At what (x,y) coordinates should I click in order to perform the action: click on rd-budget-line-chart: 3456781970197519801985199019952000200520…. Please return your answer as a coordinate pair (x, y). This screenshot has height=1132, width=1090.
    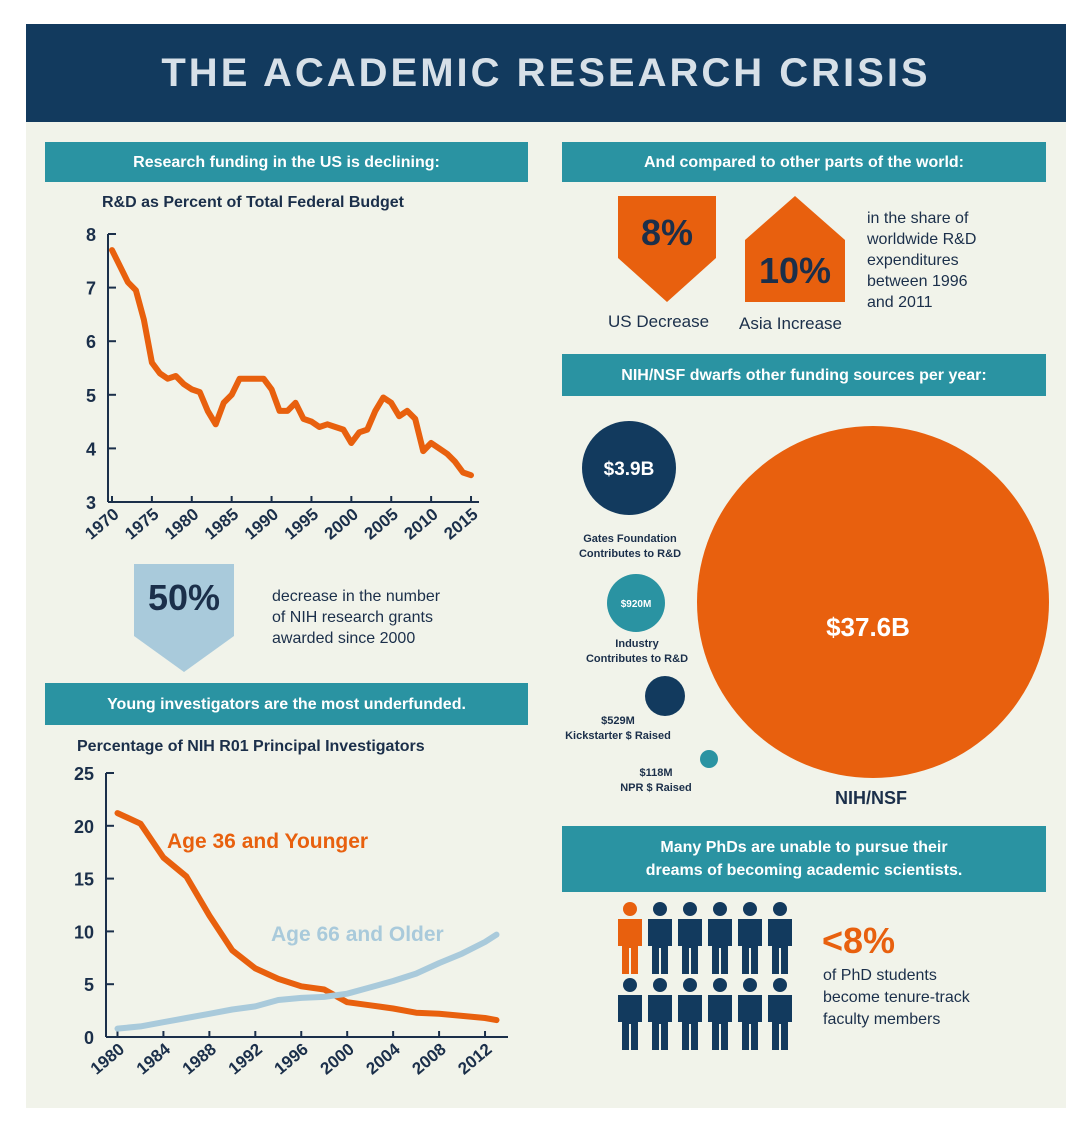
    Looking at the image, I should click on (281, 384).